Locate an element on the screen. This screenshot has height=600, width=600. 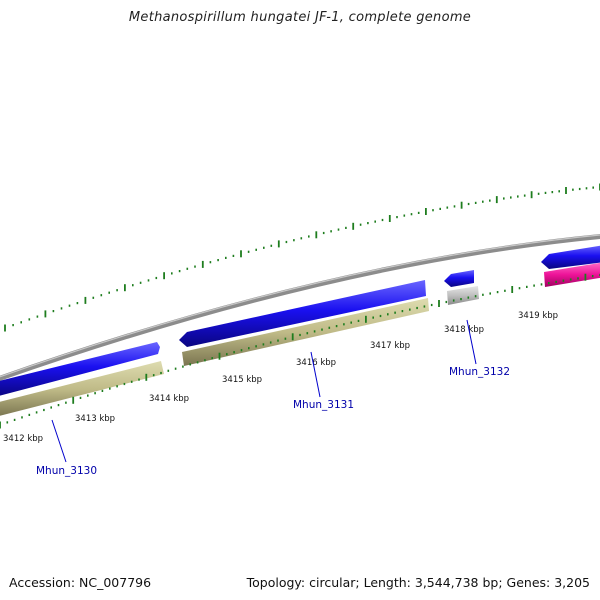
ruler-label-3414: 3414 kbp is located at coordinates (169, 399).